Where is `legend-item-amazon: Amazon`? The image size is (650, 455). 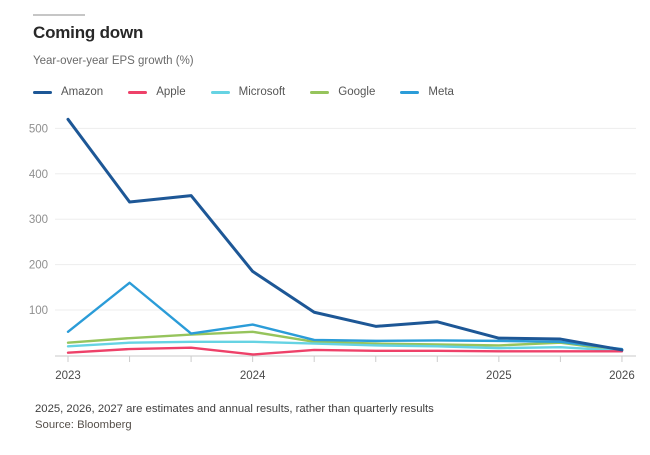
legend-item-amazon: Amazon is located at coordinates (68, 92).